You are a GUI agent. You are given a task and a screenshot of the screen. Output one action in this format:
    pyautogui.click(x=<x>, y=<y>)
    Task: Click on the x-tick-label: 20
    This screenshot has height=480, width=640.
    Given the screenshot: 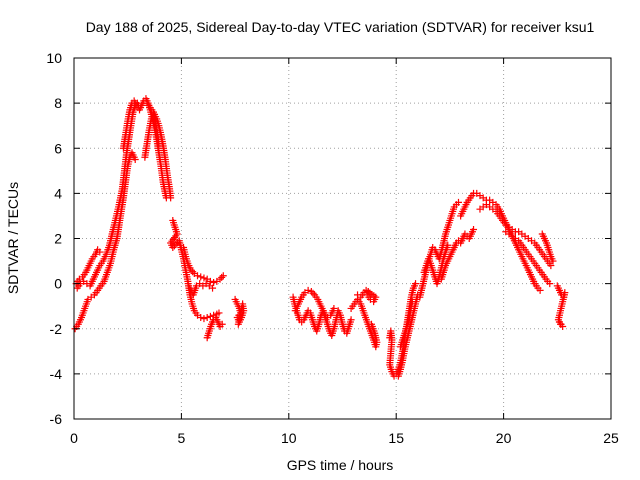 What is the action you would take?
    pyautogui.click(x=504, y=438)
    